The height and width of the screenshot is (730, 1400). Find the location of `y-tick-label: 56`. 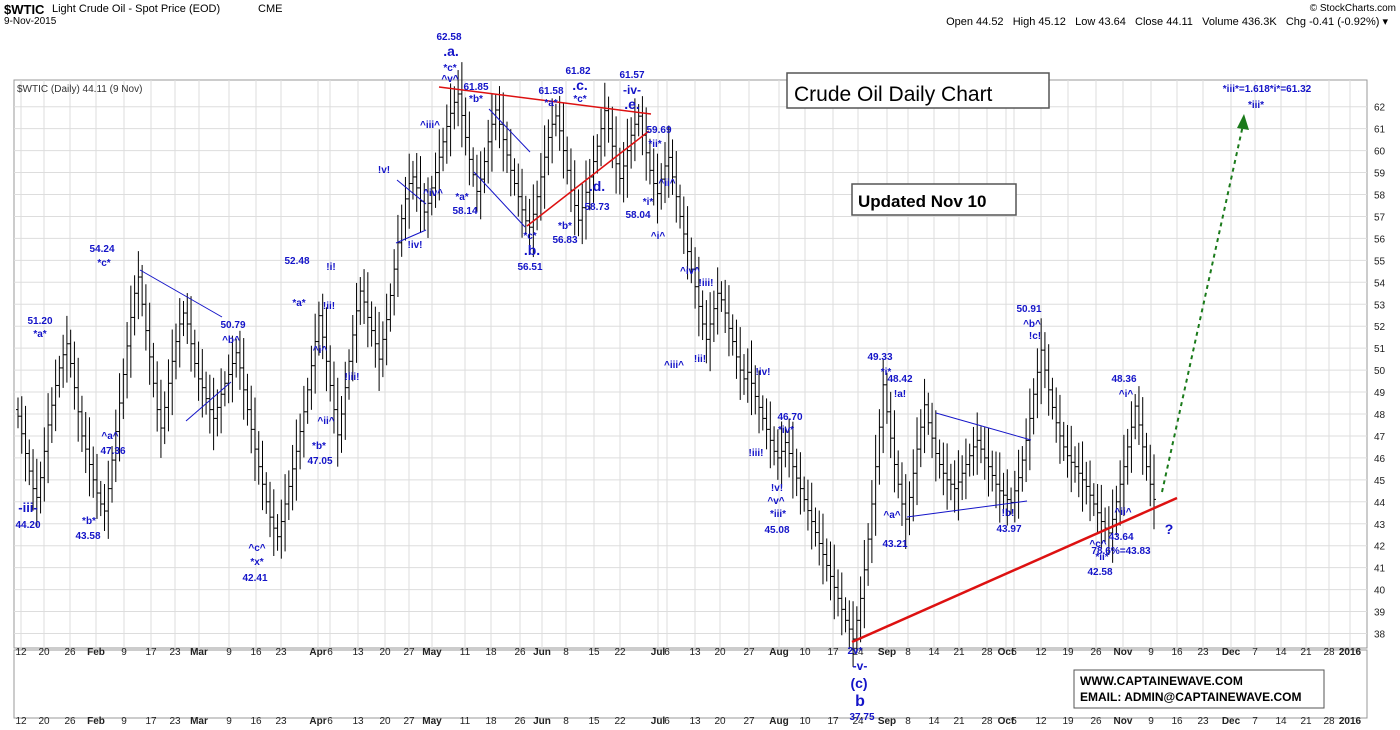

y-tick-label: 56 is located at coordinates (1380, 239).